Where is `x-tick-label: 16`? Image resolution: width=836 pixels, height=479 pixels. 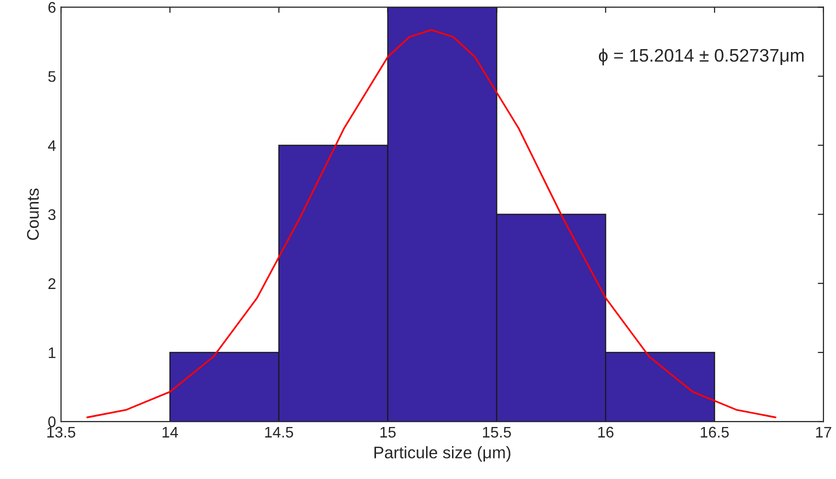 x-tick-label: 16 is located at coordinates (606, 432).